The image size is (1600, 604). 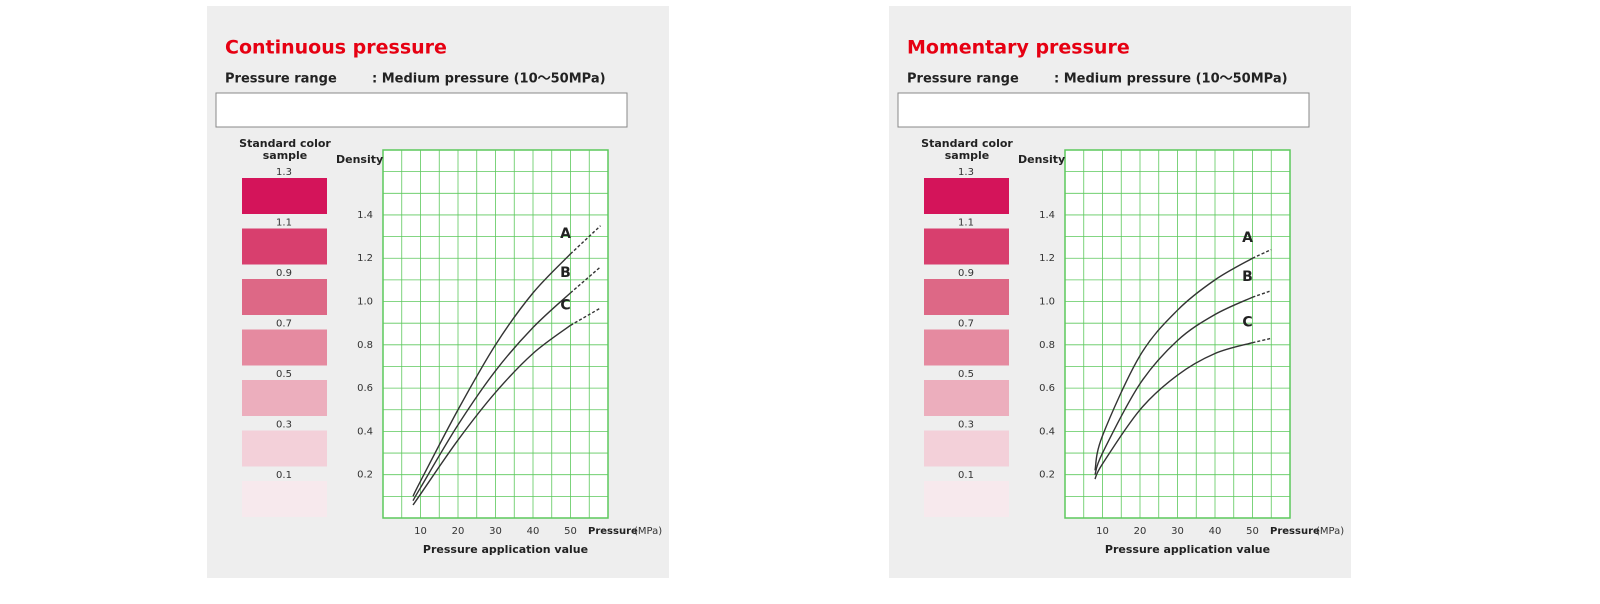 I want to click on panel-title: Momentary pressure, so click(x=1018, y=48).